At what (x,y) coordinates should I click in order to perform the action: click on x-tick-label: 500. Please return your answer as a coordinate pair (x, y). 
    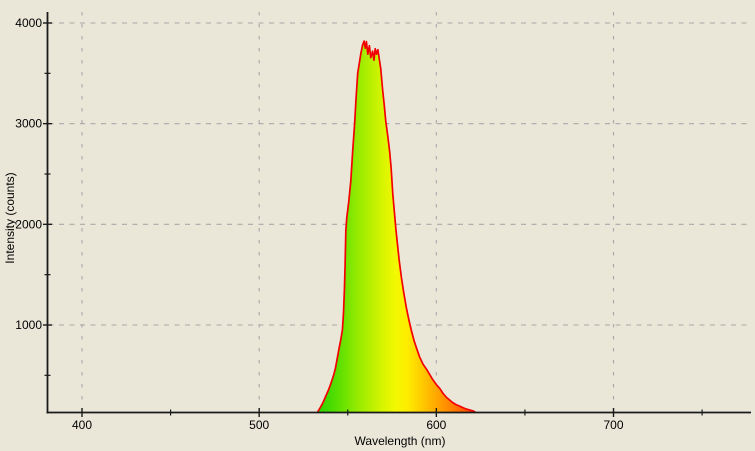
    Looking at the image, I should click on (259, 425).